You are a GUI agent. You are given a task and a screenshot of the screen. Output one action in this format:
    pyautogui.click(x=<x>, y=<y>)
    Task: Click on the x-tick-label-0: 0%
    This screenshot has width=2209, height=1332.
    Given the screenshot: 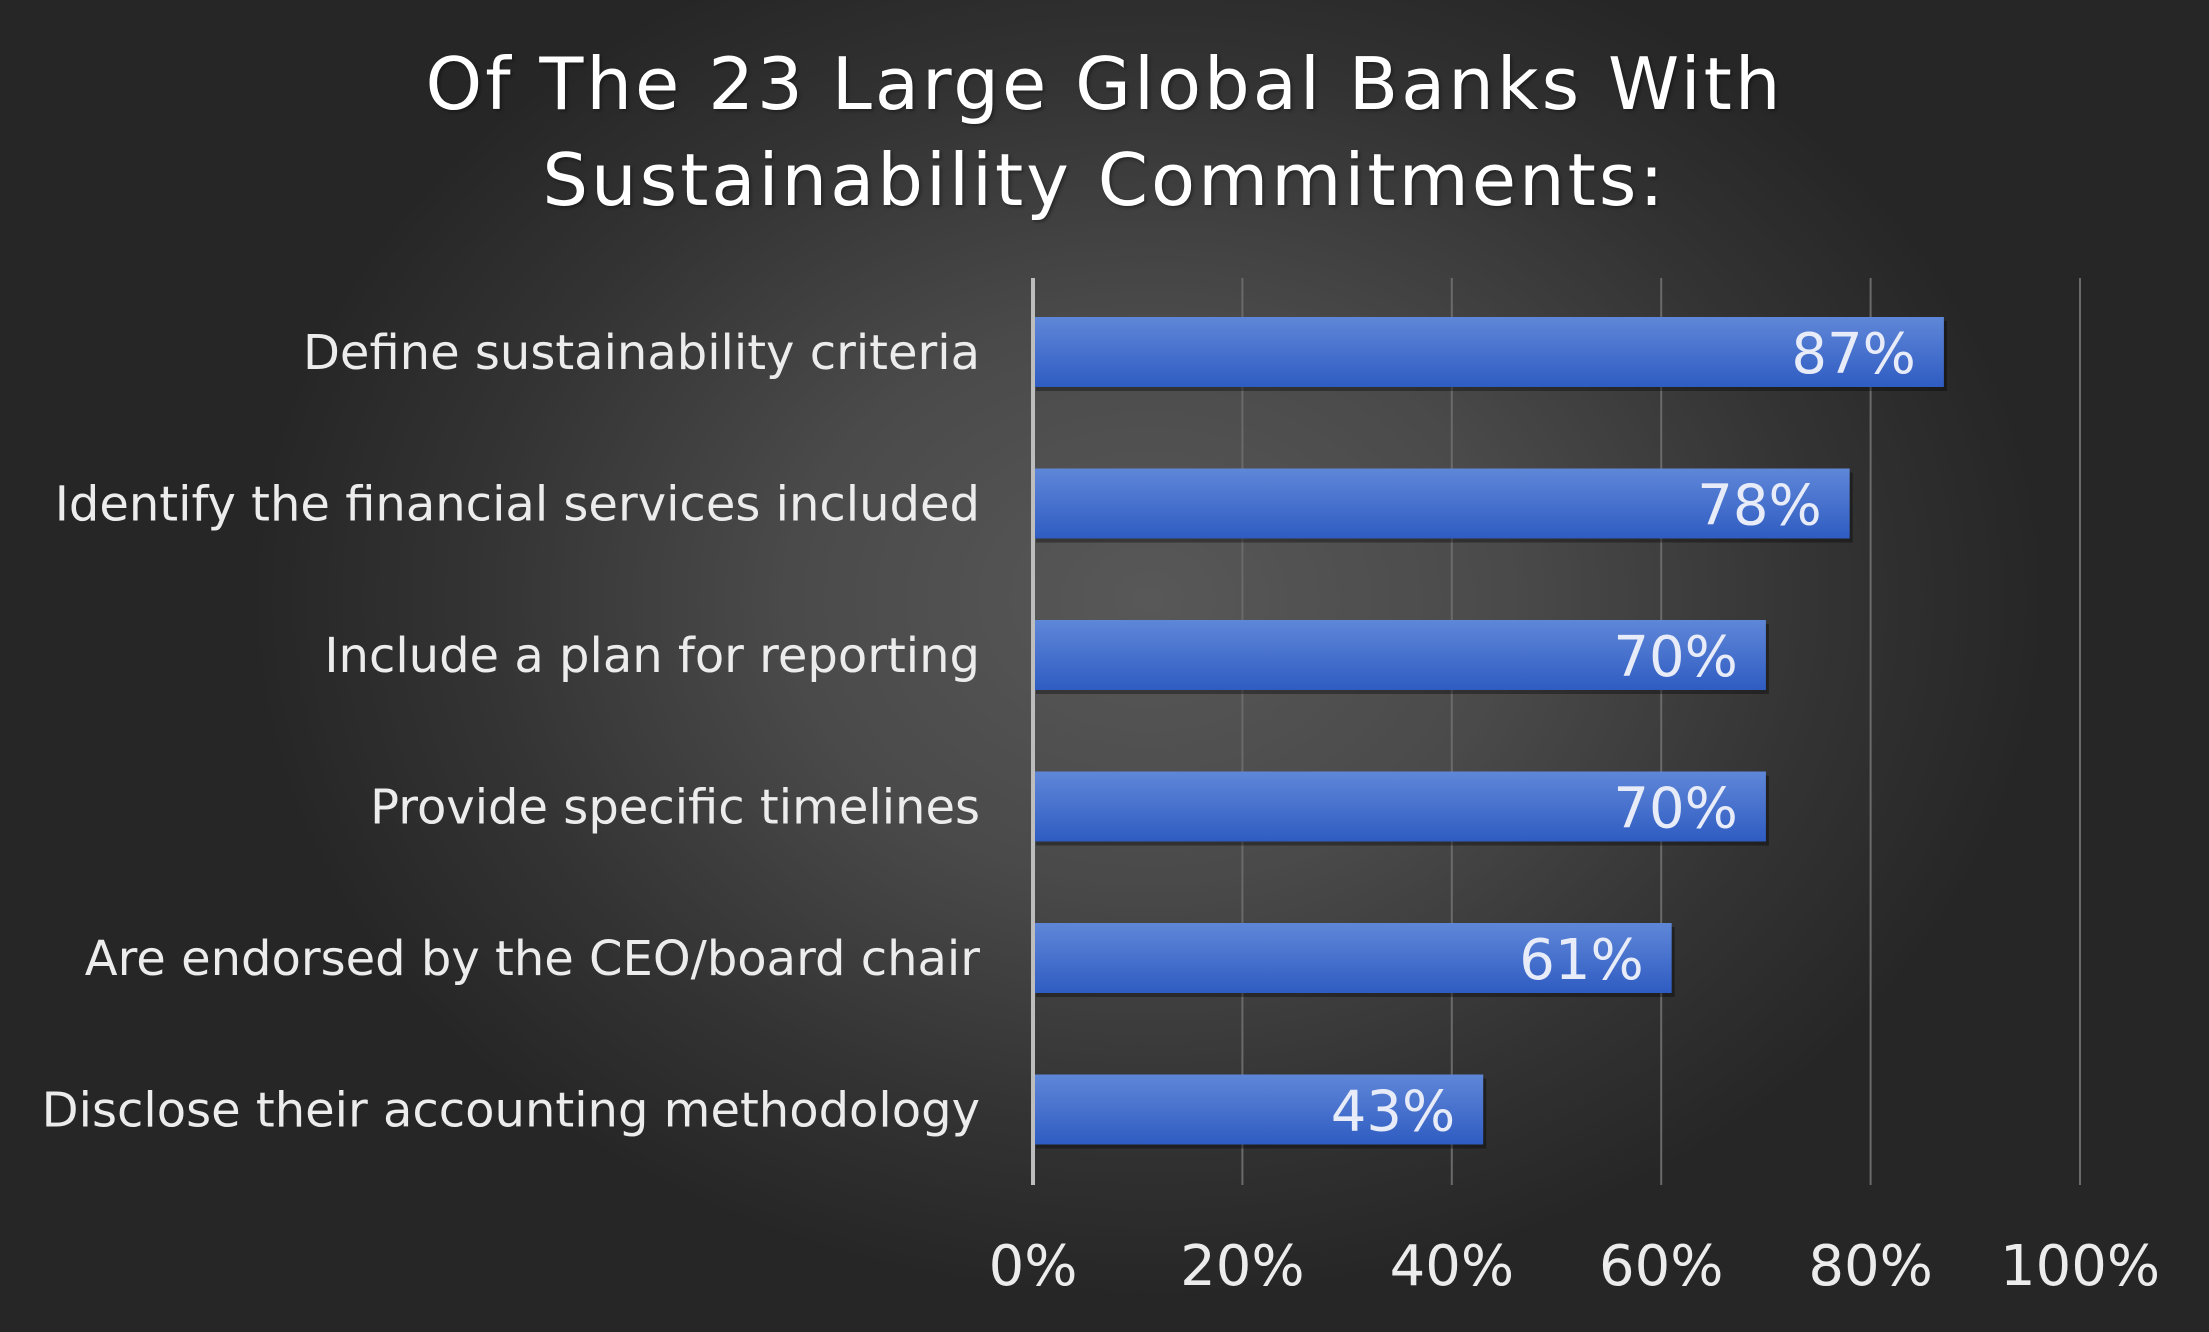 What is the action you would take?
    pyautogui.click(x=1033, y=1266)
    